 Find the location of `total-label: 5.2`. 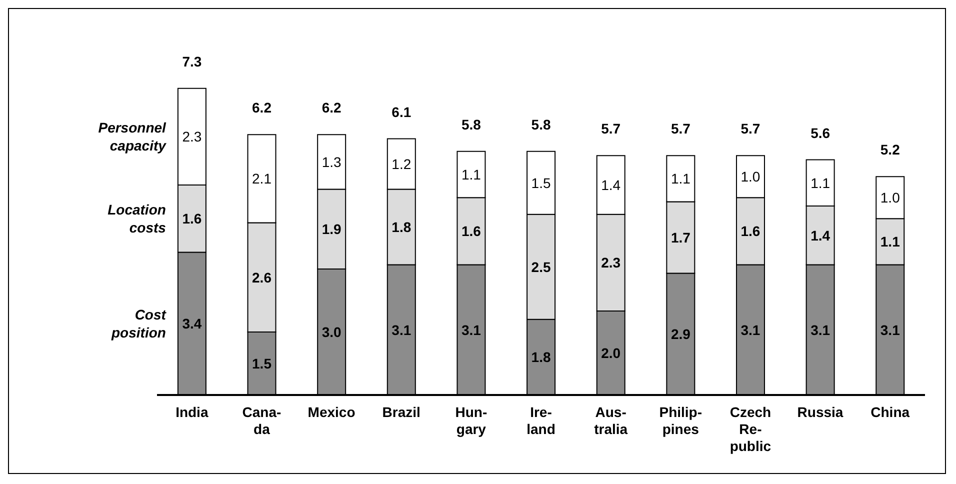

total-label: 5.2 is located at coordinates (890, 150).